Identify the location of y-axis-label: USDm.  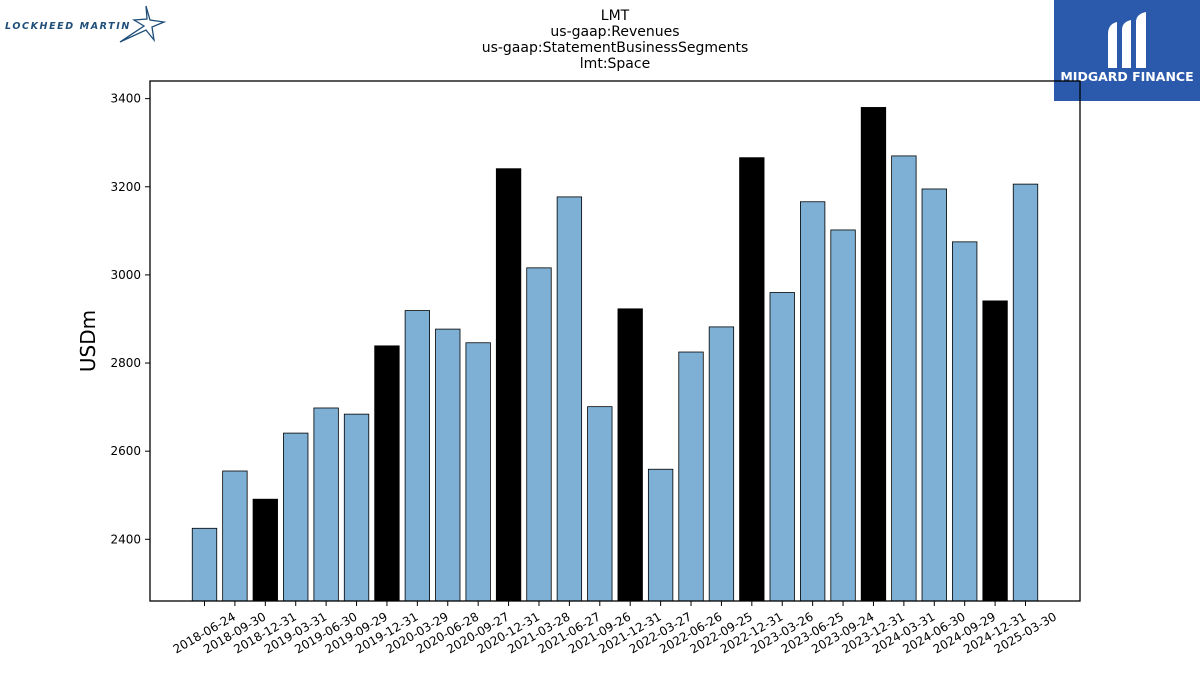
(88, 341).